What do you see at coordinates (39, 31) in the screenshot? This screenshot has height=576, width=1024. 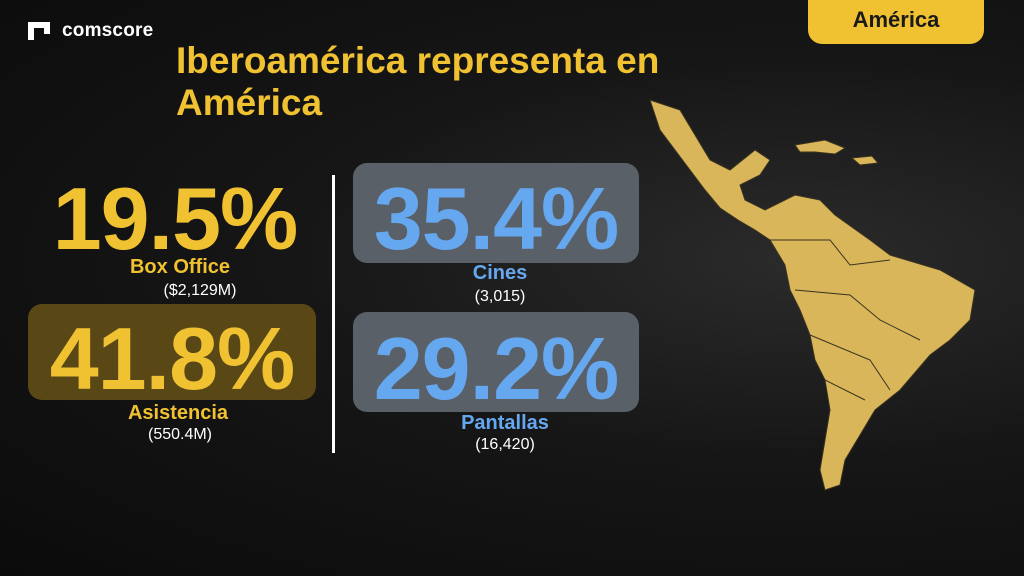 I see `comscore-logo-icon` at bounding box center [39, 31].